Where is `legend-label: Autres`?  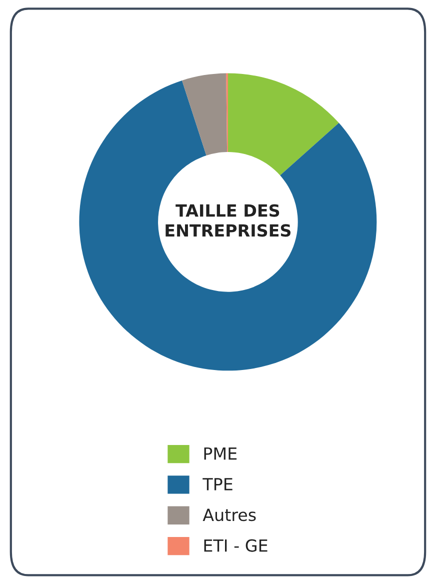
legend-label: Autres is located at coordinates (229, 515).